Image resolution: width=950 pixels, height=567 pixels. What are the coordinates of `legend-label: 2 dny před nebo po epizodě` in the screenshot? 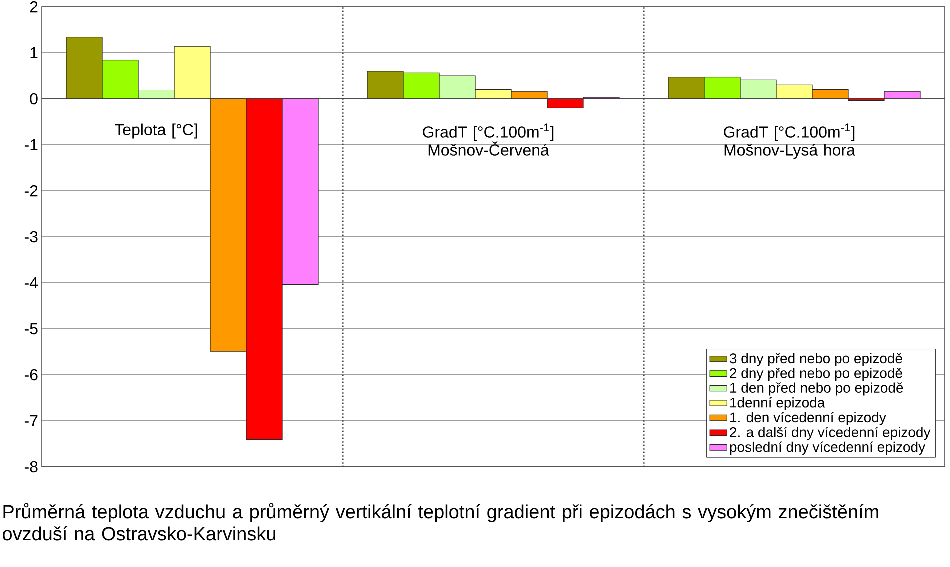 It's located at (816, 375).